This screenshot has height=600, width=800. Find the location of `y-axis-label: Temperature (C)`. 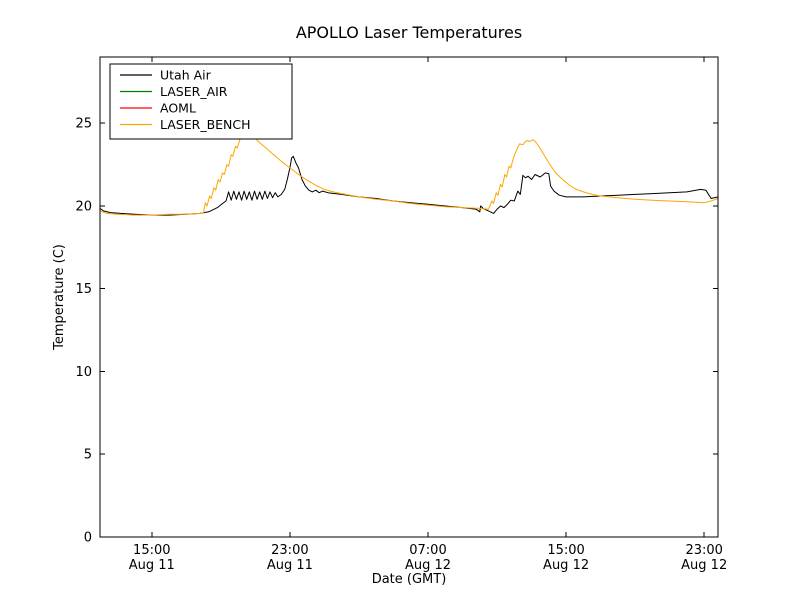

y-axis-label: Temperature (C) is located at coordinates (59, 297).